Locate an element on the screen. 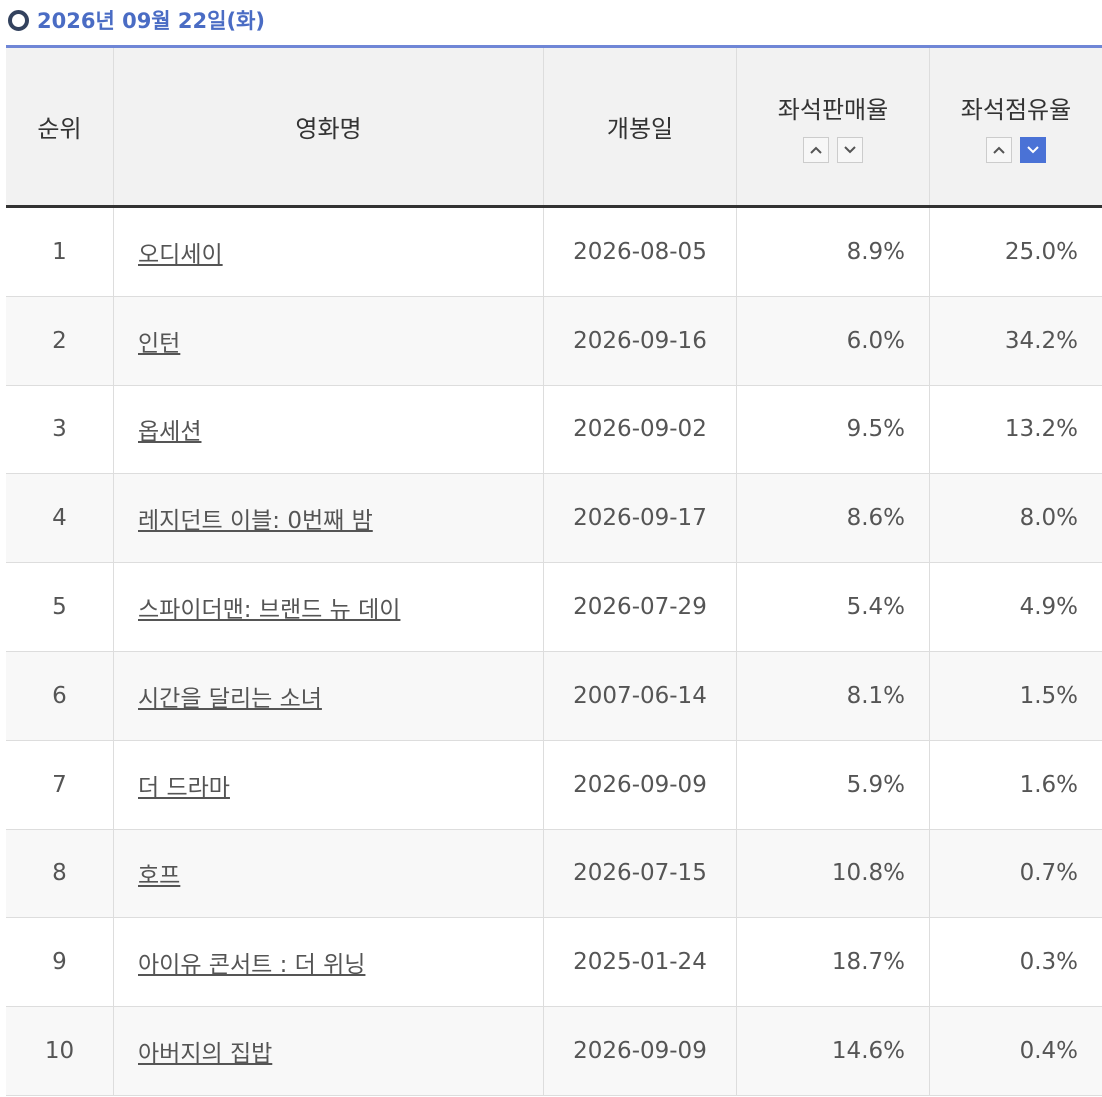 The width and height of the screenshot is (1102, 1097). cell-text: 9.5% is located at coordinates (875, 429).